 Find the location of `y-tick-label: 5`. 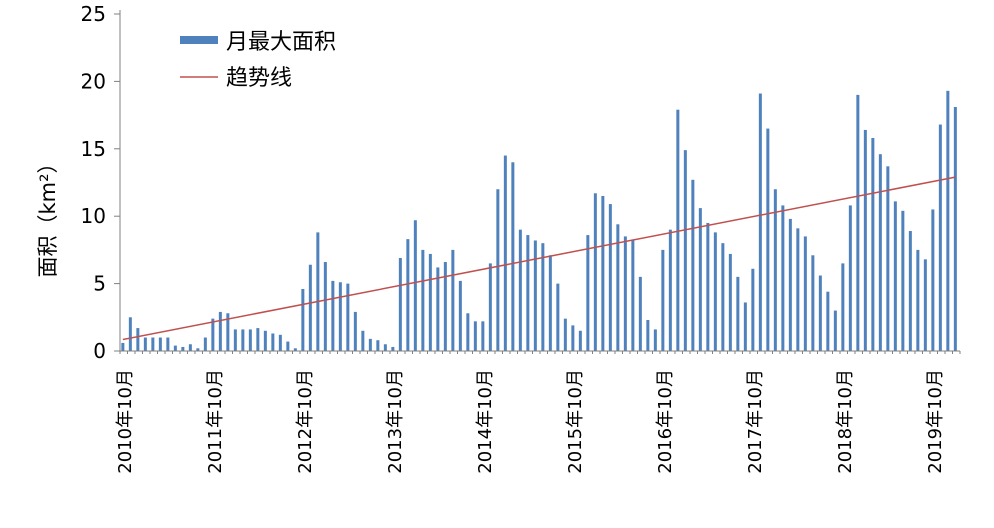

y-tick-label: 5 is located at coordinates (99, 284).